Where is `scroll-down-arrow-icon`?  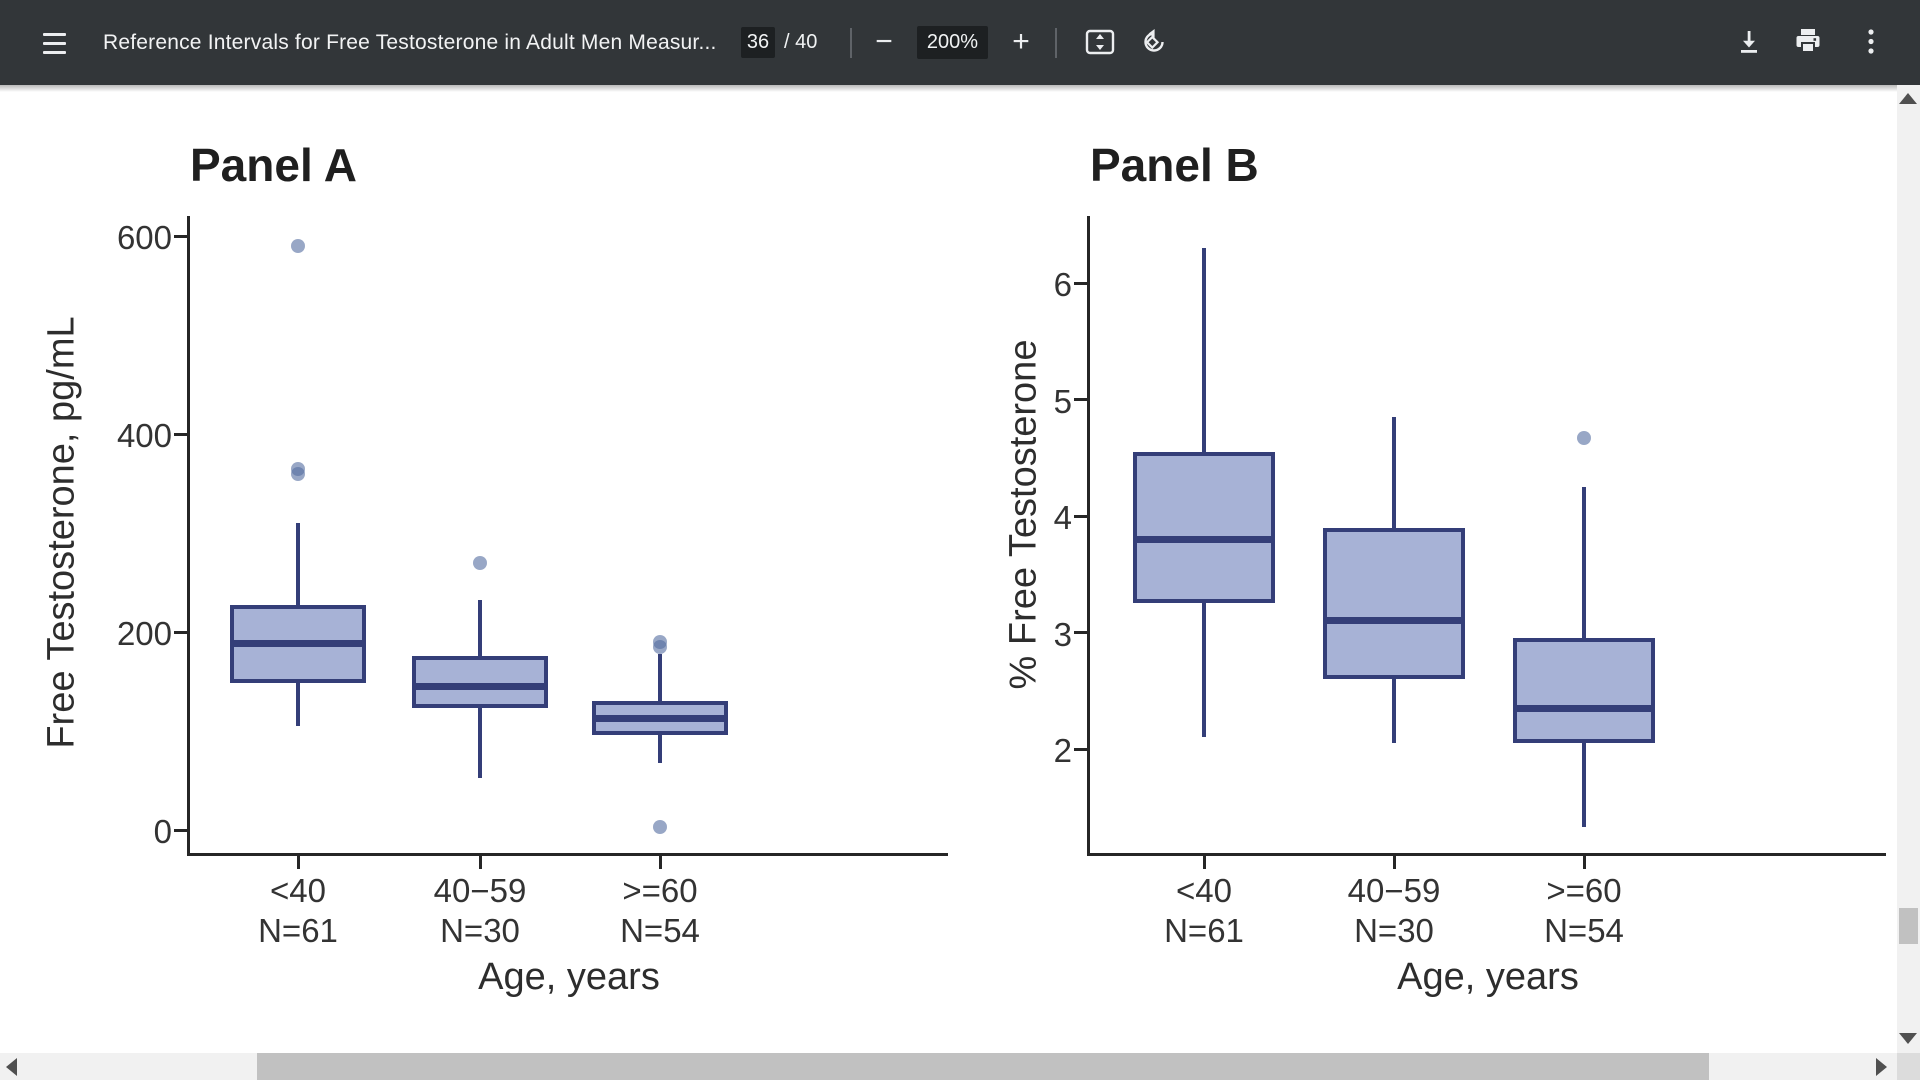 scroll-down-arrow-icon is located at coordinates (1908, 1038).